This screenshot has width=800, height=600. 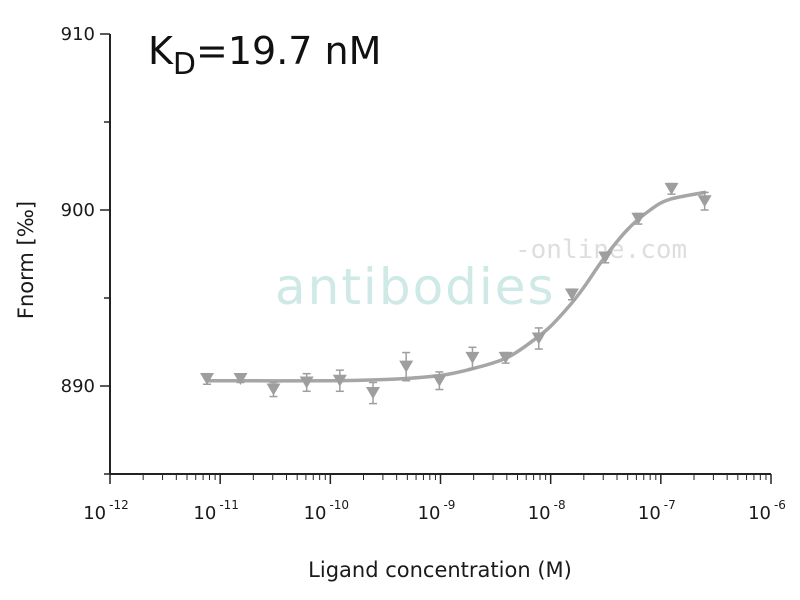 I want to click on x-tick-label: 10 -12, so click(x=106, y=511).